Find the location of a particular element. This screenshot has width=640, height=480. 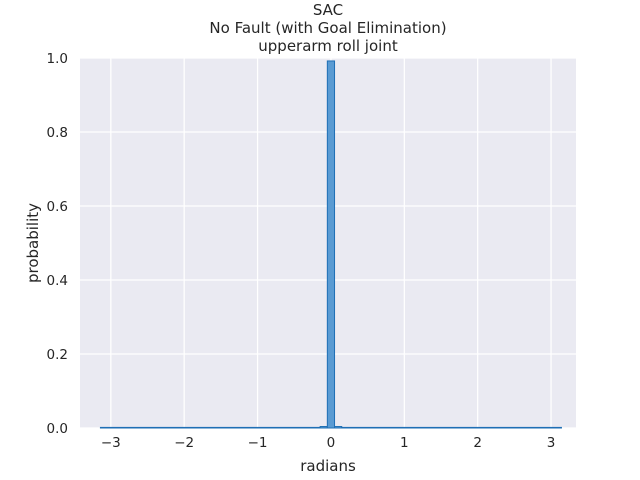

x-axis-ticks: −3 −2 −1 0 1 2 3 is located at coordinates (328, 443).